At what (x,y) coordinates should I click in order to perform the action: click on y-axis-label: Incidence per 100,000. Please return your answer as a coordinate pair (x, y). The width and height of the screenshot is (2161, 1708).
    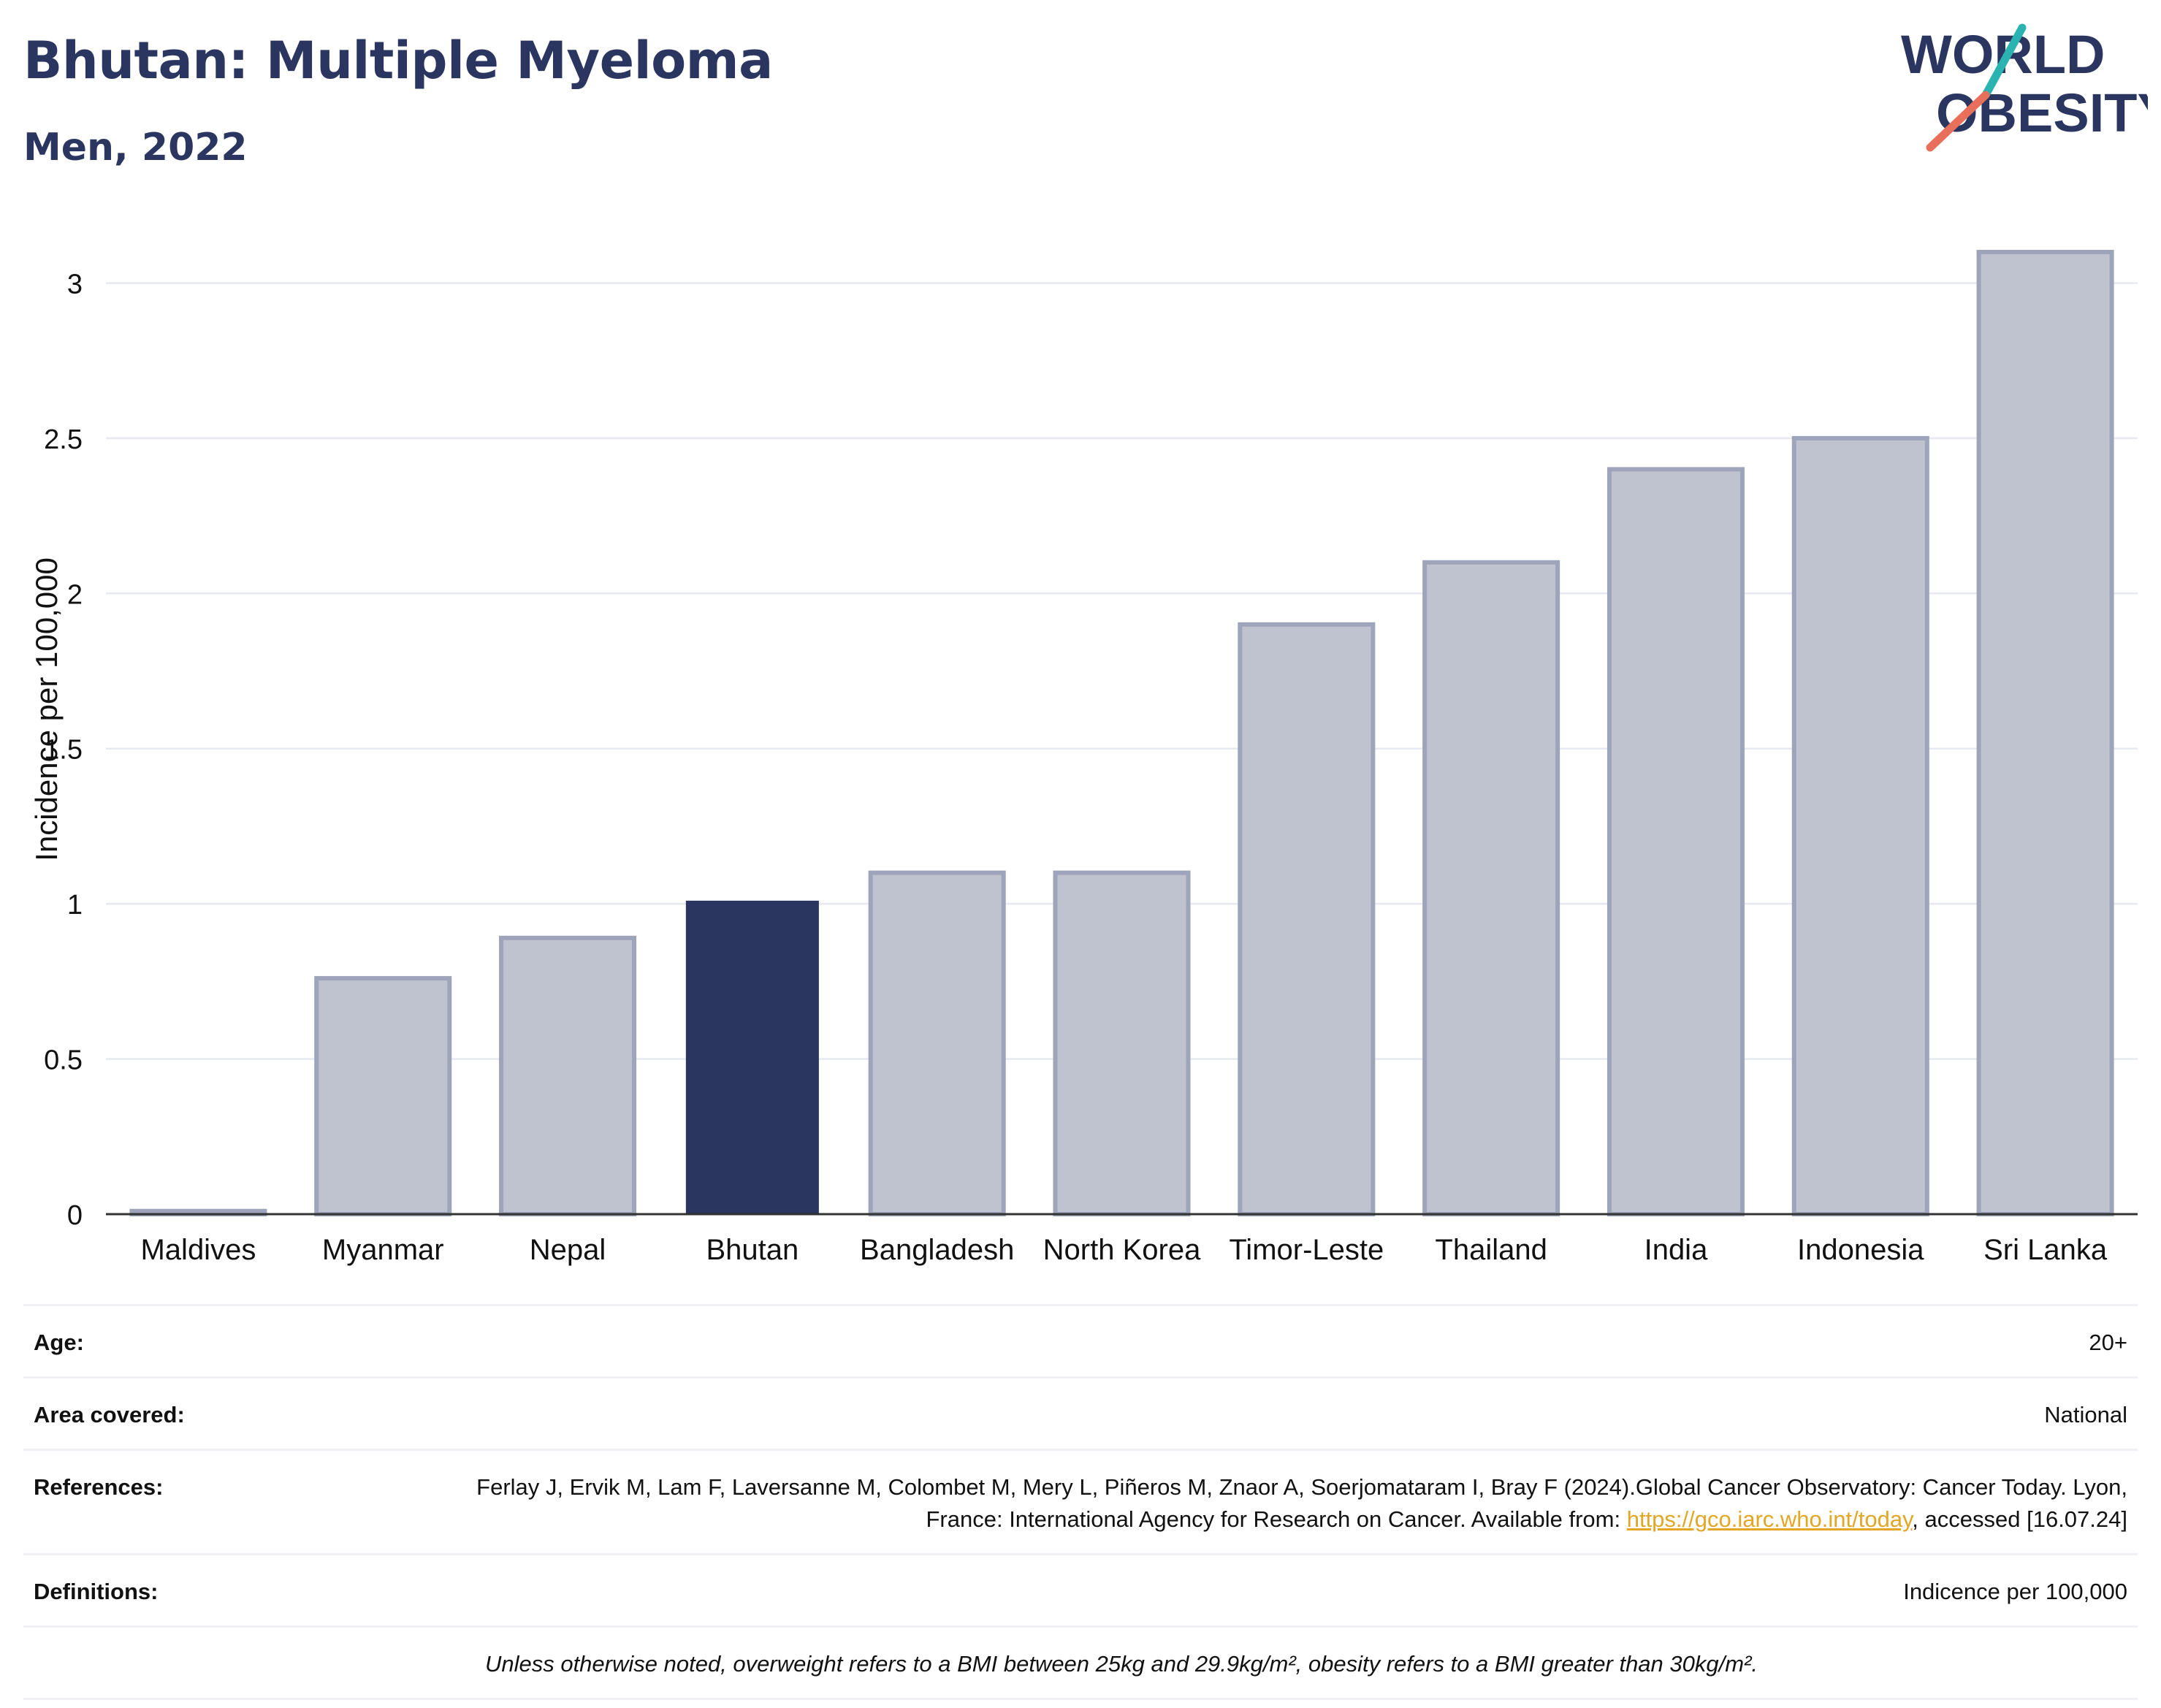
    Looking at the image, I should click on (46, 709).